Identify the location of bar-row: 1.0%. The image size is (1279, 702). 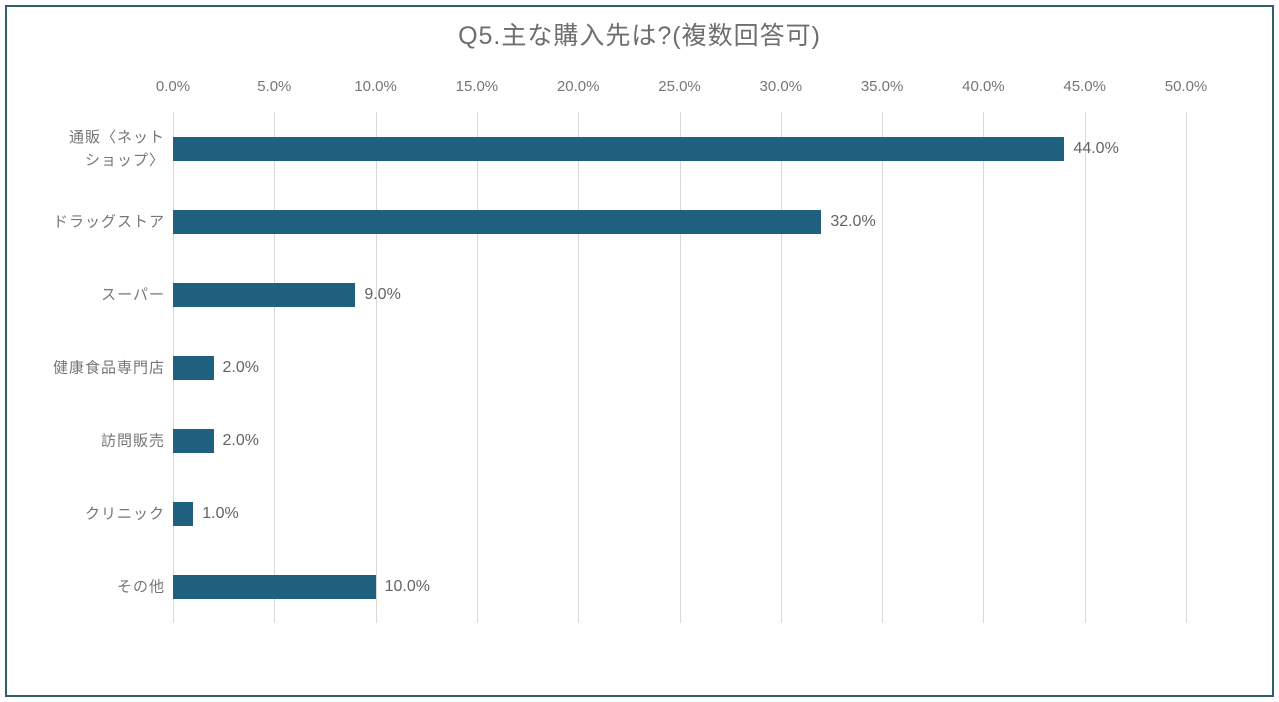
(679, 513).